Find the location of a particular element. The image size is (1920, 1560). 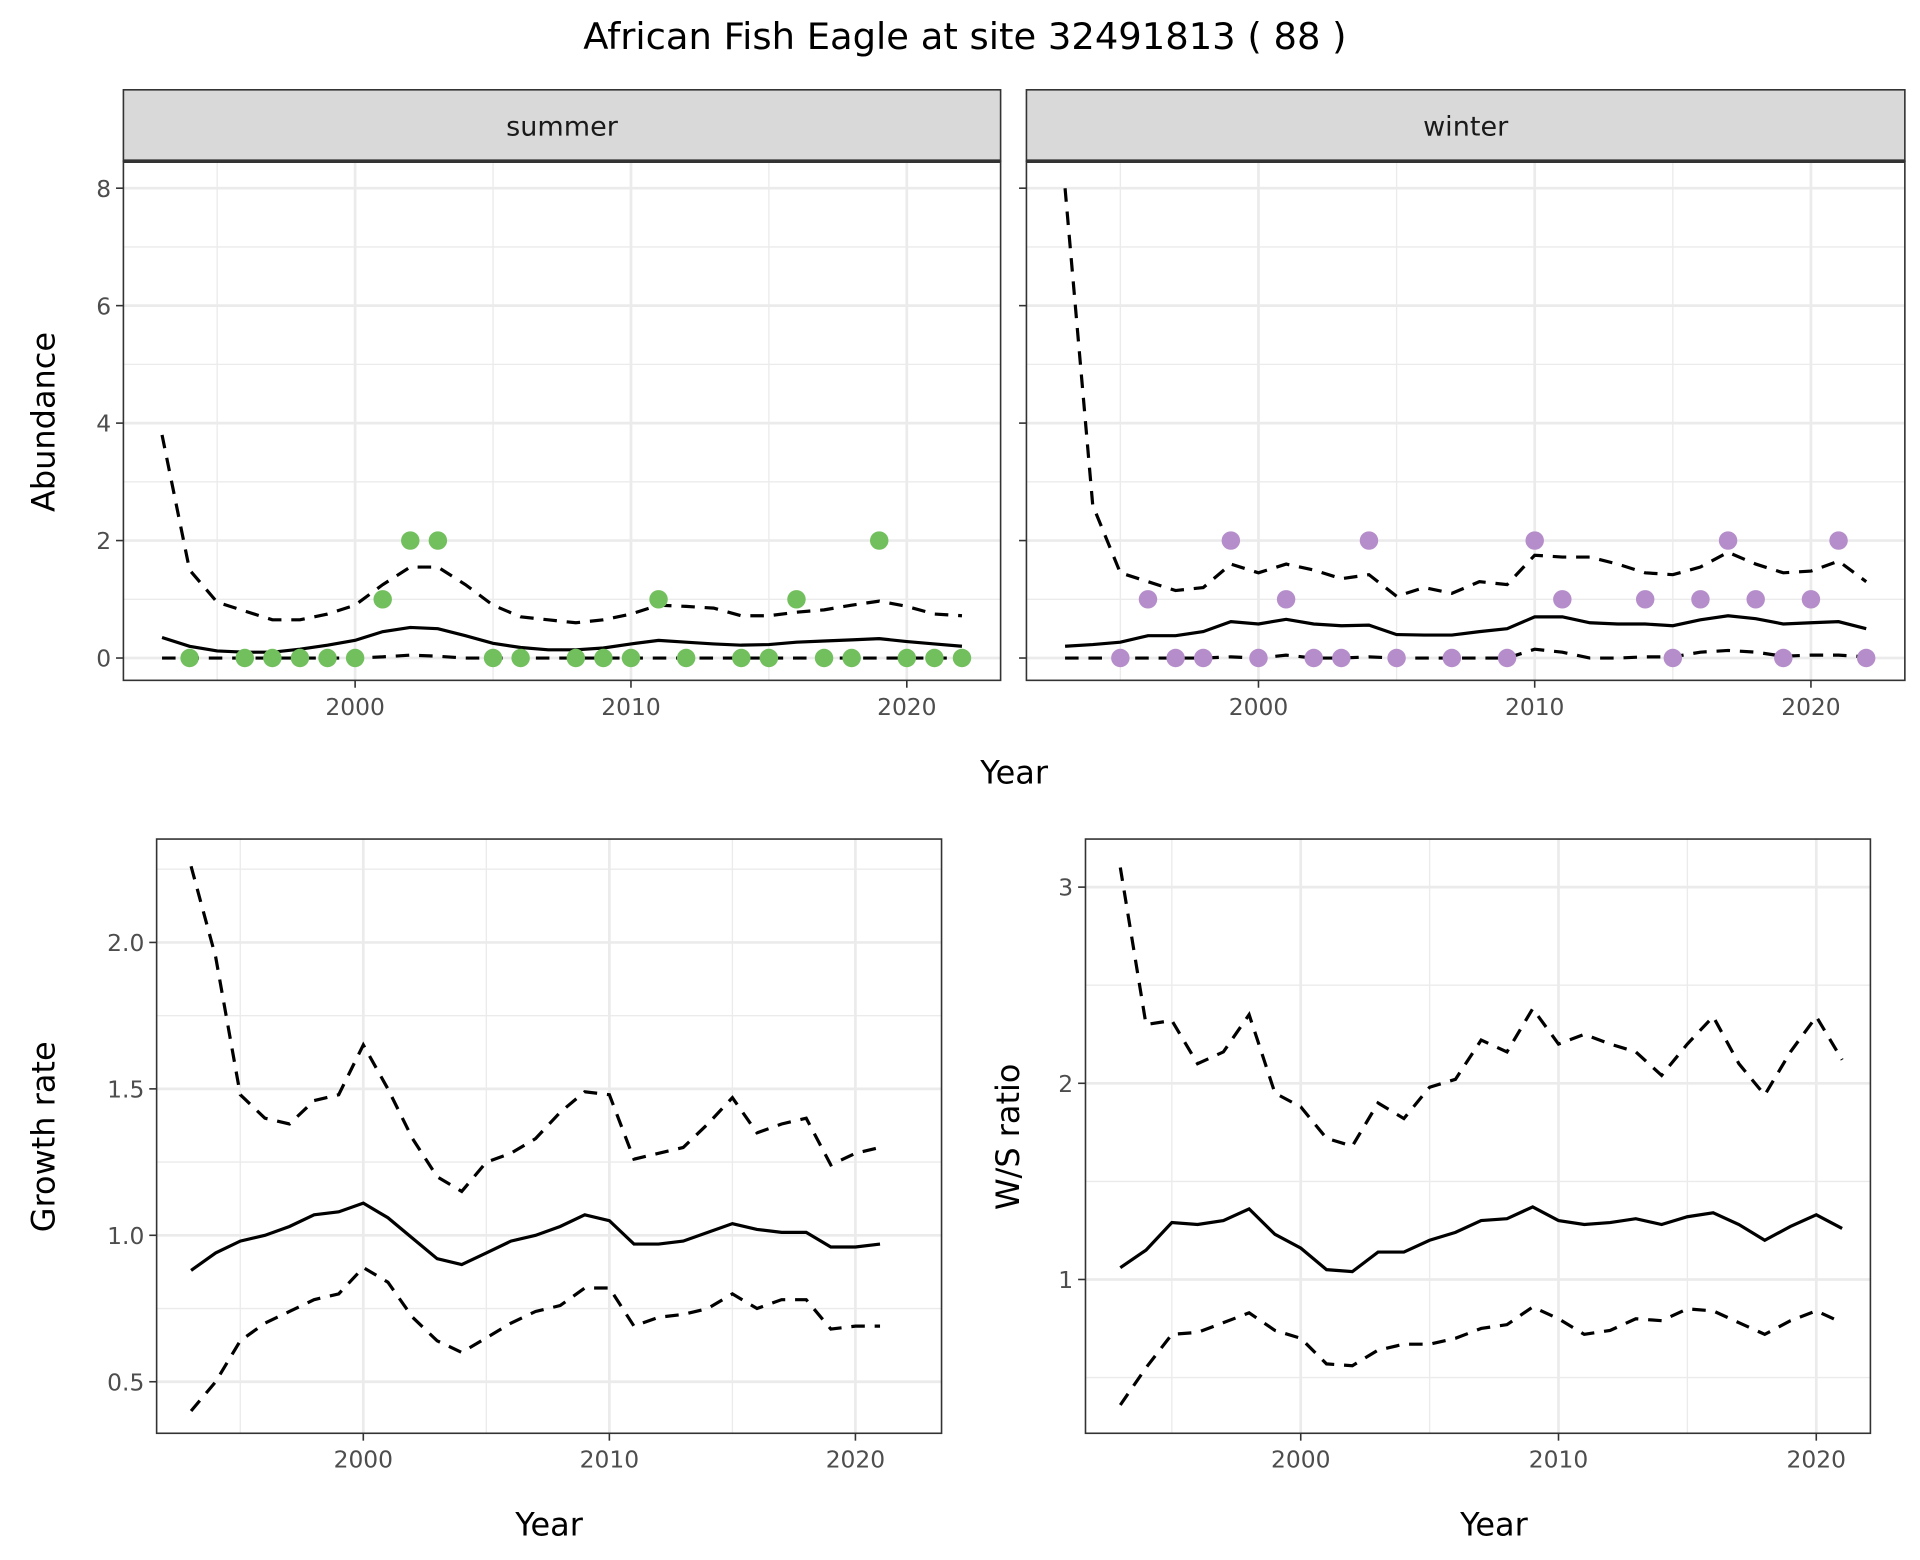

y-axis-label-abundance: Abundance is located at coordinates (44, 422).